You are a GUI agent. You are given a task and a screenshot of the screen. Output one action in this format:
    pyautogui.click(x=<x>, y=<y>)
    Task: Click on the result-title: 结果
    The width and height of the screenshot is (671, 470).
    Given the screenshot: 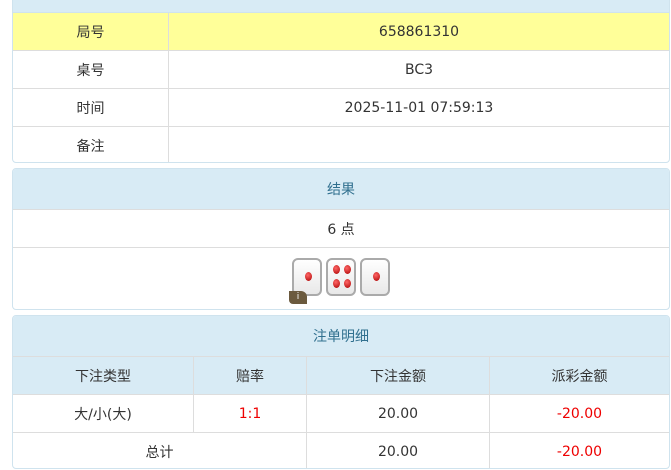 What is the action you would take?
    pyautogui.click(x=341, y=189)
    